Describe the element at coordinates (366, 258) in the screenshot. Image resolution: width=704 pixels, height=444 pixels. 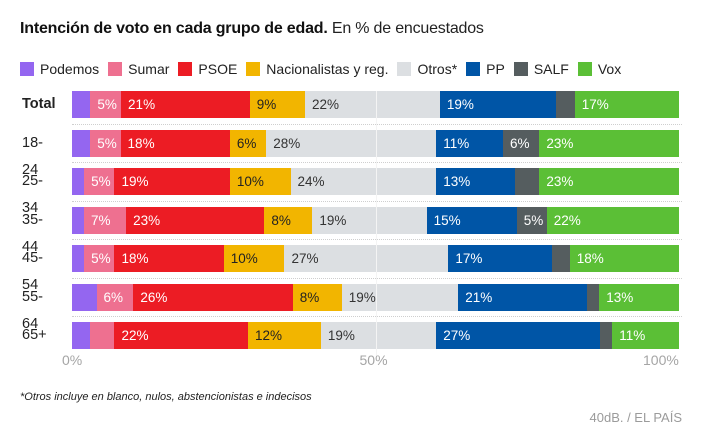
I see `bar-segment-otros: 27%` at that location.